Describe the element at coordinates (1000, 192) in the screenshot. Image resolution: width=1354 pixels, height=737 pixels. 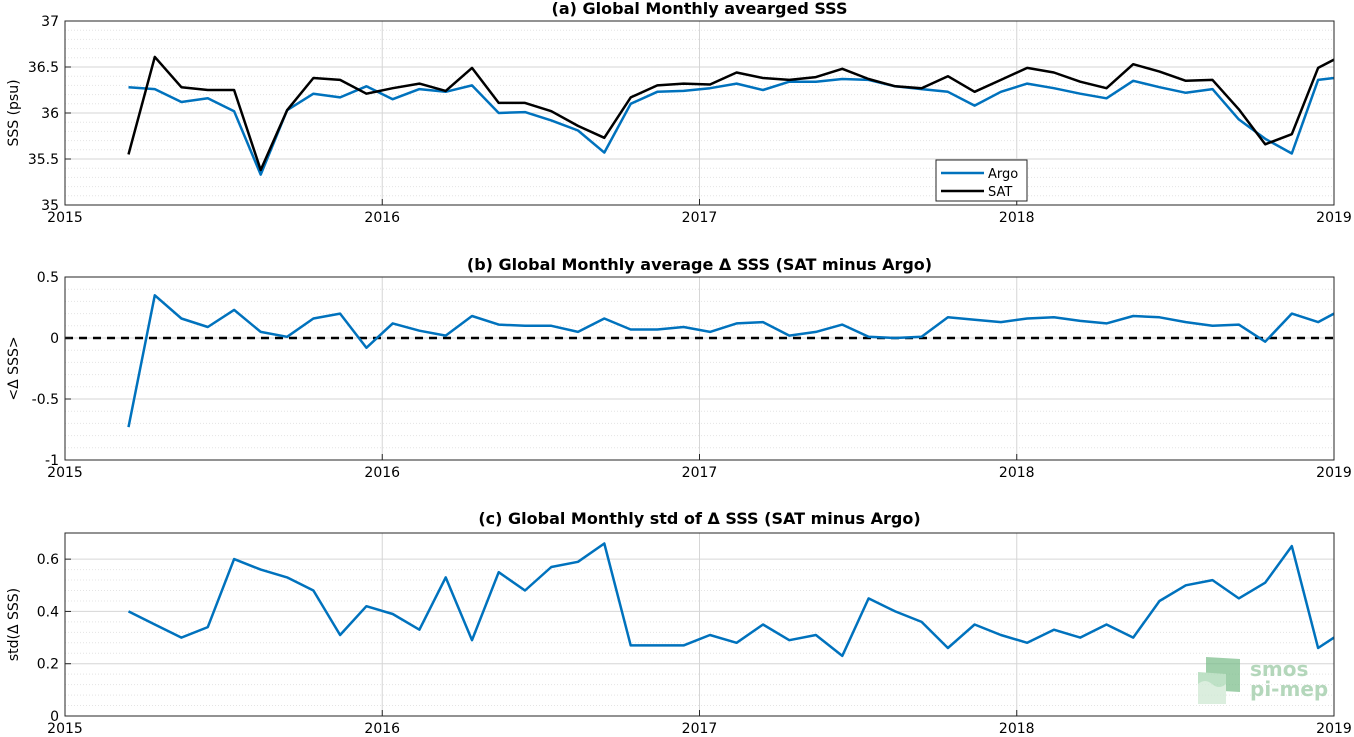
I see `legend-label: SAT` at that location.